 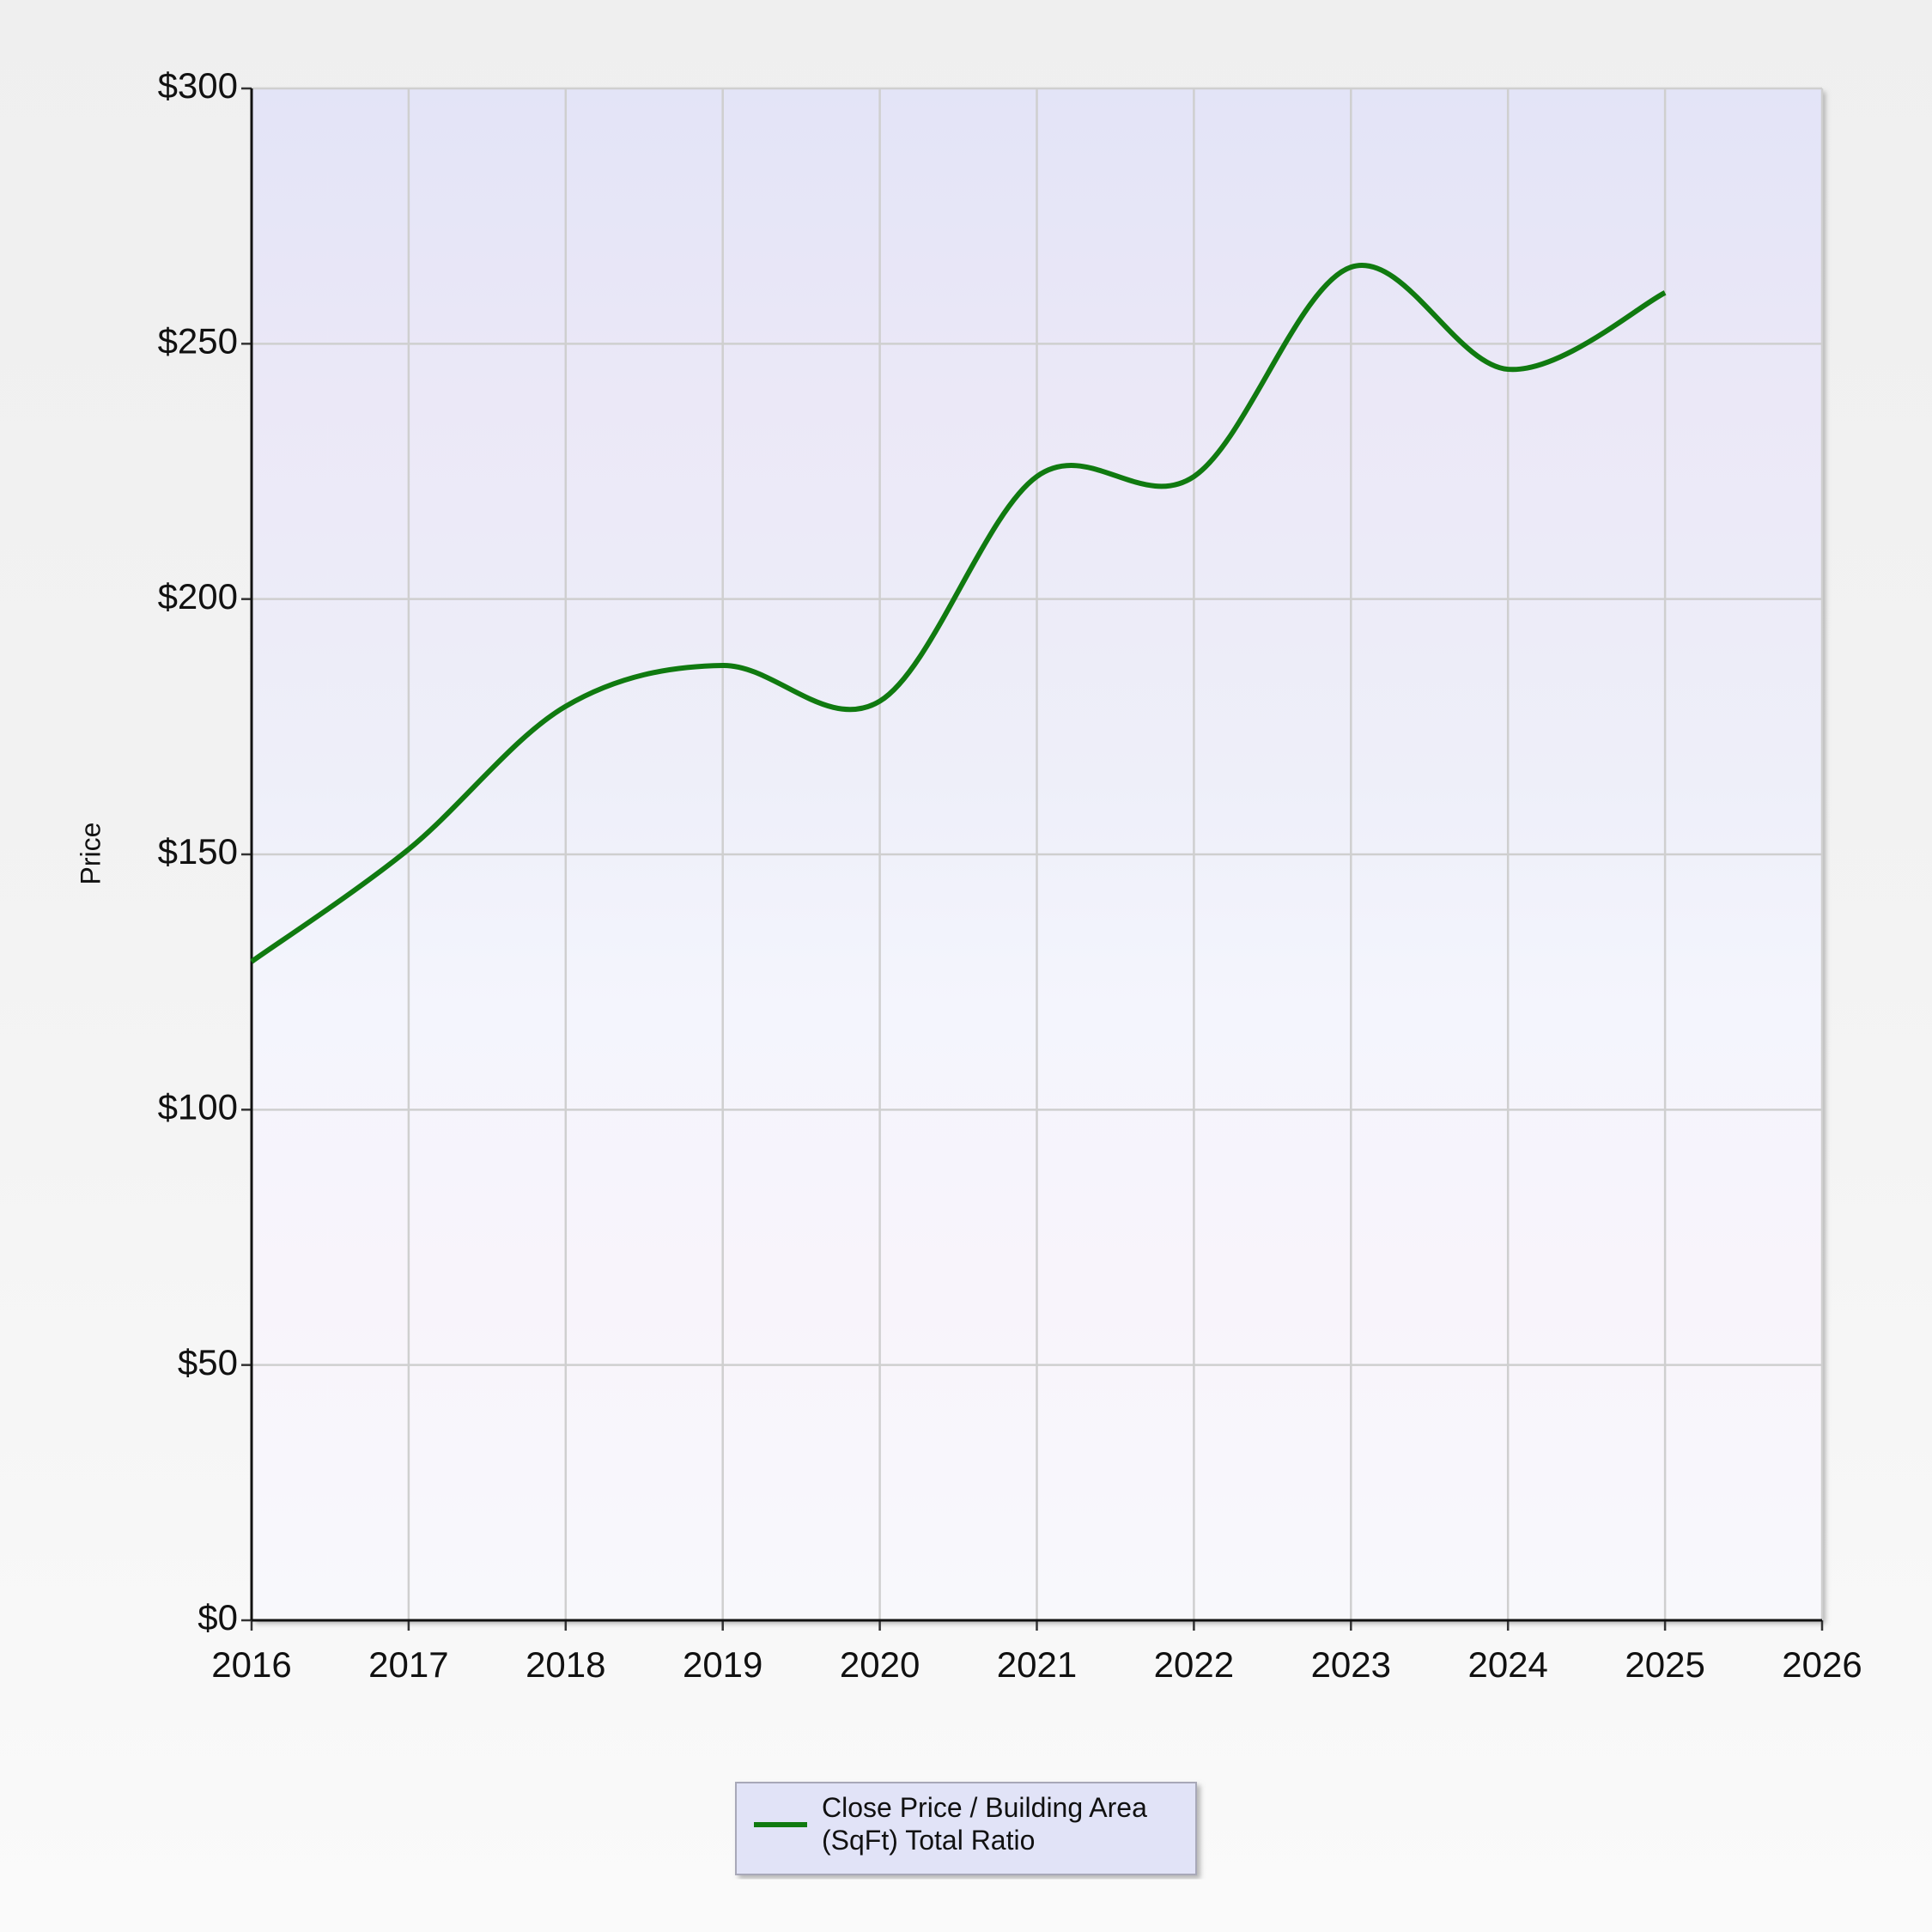 I want to click on y-tick-label: $300, so click(x=198, y=85).